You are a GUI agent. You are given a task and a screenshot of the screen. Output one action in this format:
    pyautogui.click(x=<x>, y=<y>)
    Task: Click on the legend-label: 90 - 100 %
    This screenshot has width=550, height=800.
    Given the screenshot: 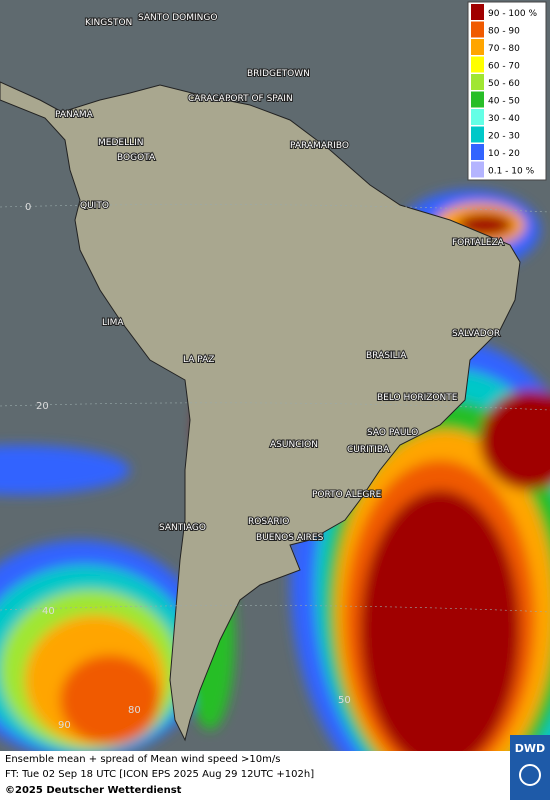 What is the action you would take?
    pyautogui.click(x=512, y=14)
    